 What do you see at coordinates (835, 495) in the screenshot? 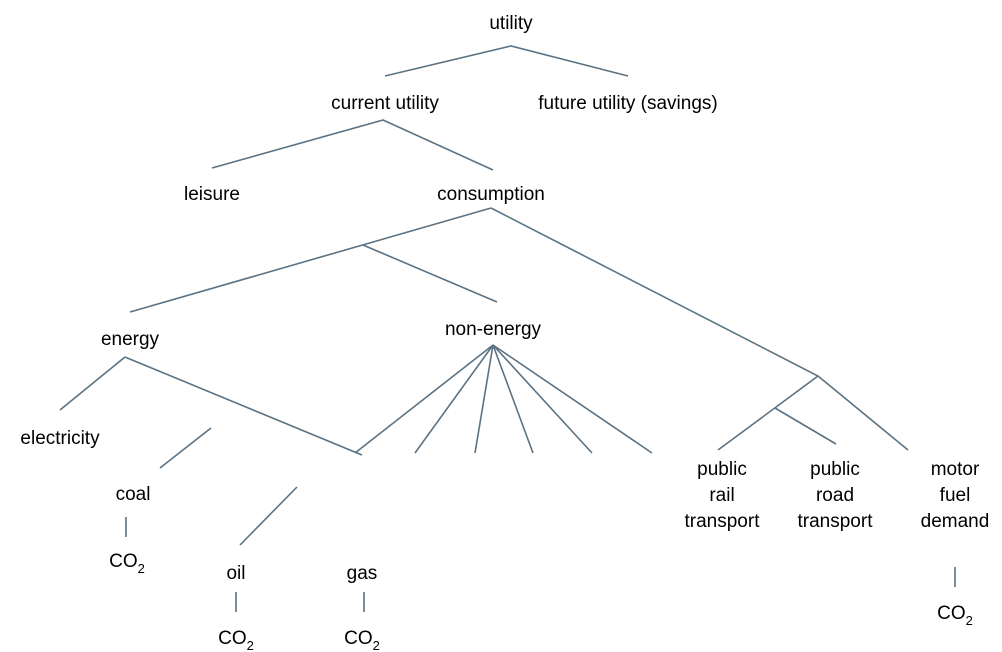
I see `node-label-line: road` at bounding box center [835, 495].